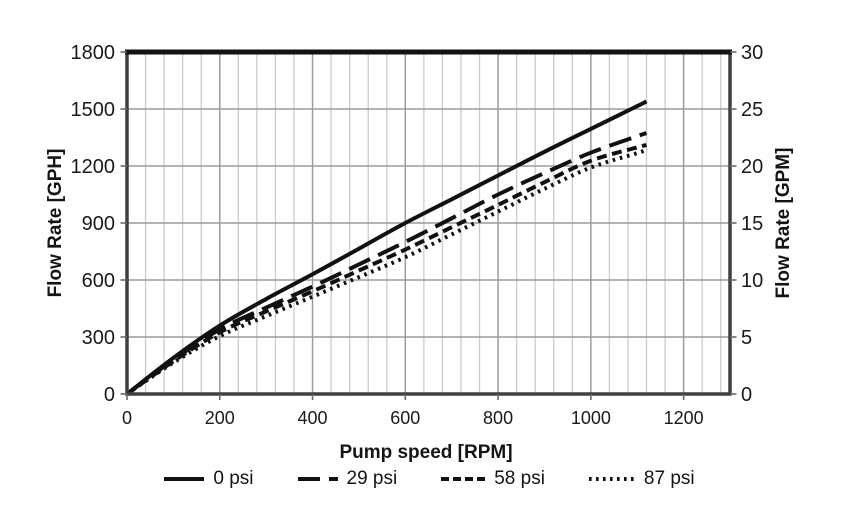 Image resolution: width=859 pixels, height=512 pixels. Describe the element at coordinates (313, 418) in the screenshot. I see `x-tick-label: 400` at that location.